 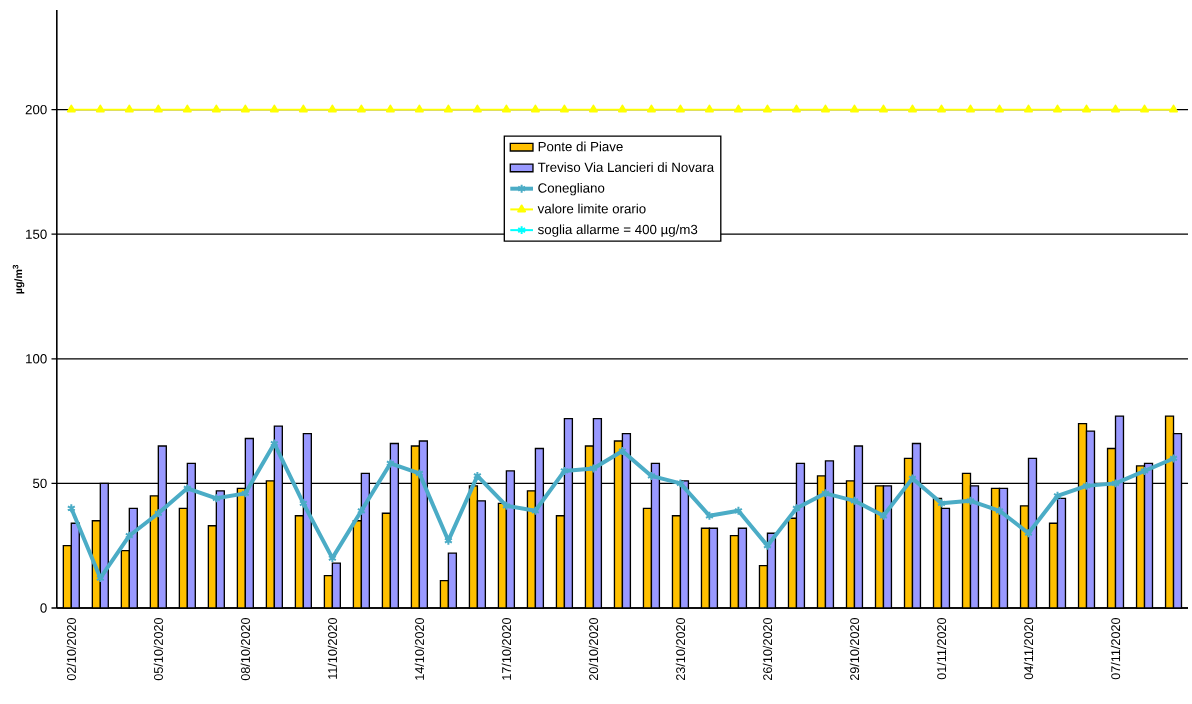 What do you see at coordinates (680, 649) in the screenshot?
I see `x-tick-label: 23/10/2020` at bounding box center [680, 649].